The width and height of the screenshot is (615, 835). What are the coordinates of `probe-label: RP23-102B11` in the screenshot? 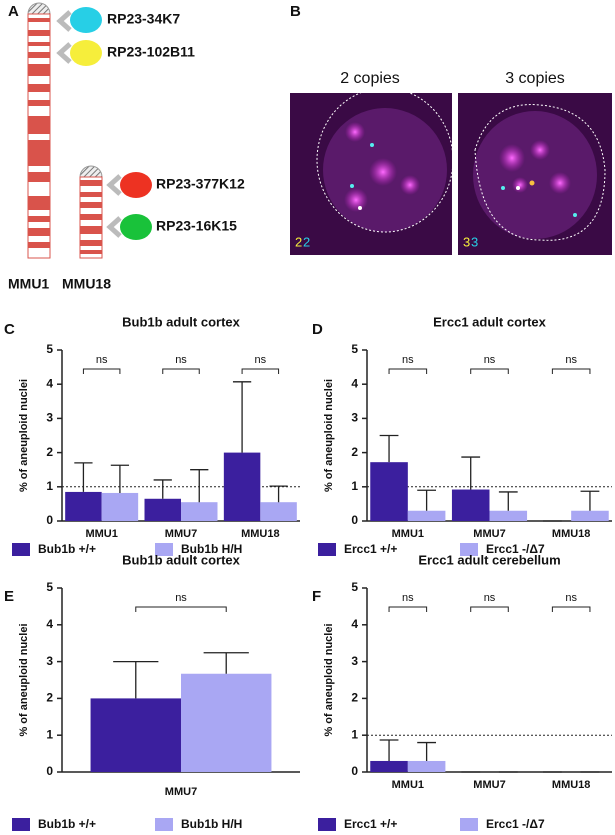 It's located at (151, 52).